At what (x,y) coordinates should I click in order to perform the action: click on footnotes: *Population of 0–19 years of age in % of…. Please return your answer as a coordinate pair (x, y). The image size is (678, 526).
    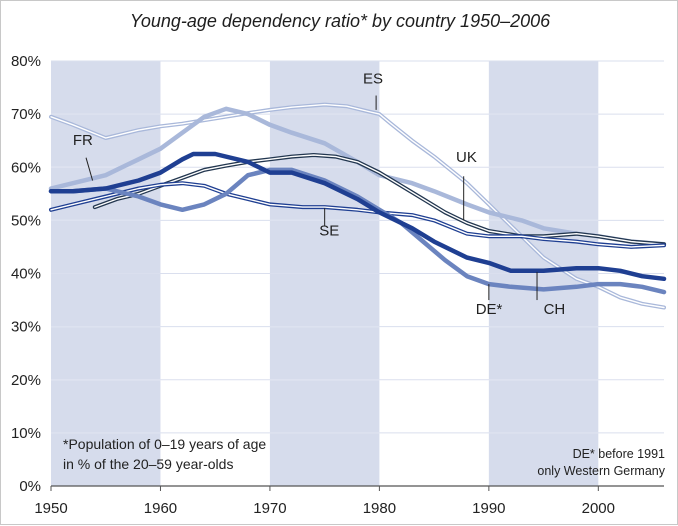
    Looking at the image, I should click on (364, 457).